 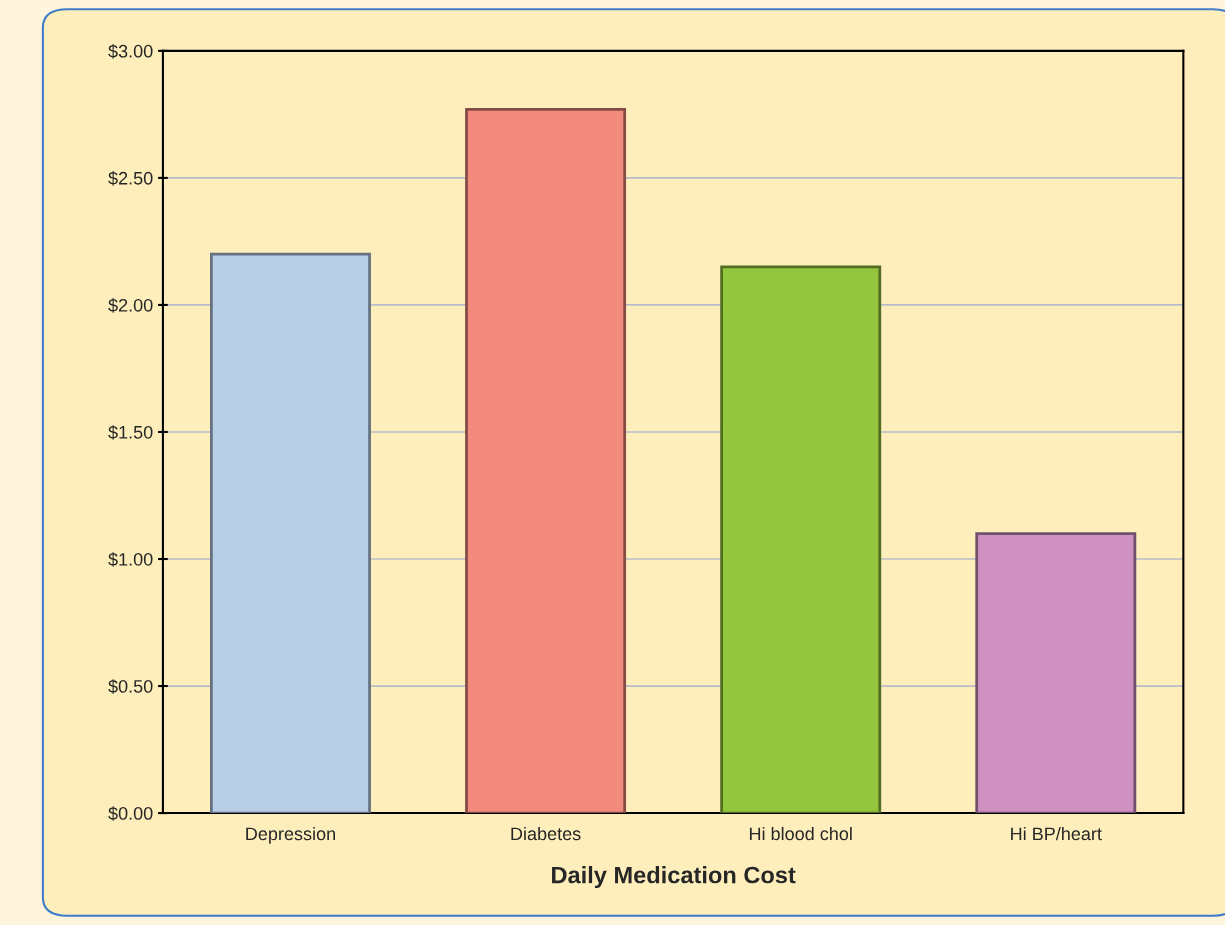 I want to click on y-tick-label: $1.00, so click(x=130, y=559).